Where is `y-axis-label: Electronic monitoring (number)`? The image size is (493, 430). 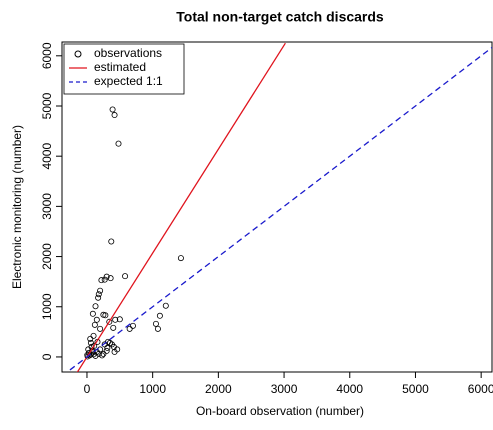
y-axis-label: Electronic monitoring (number) is located at coordinates (17, 207).